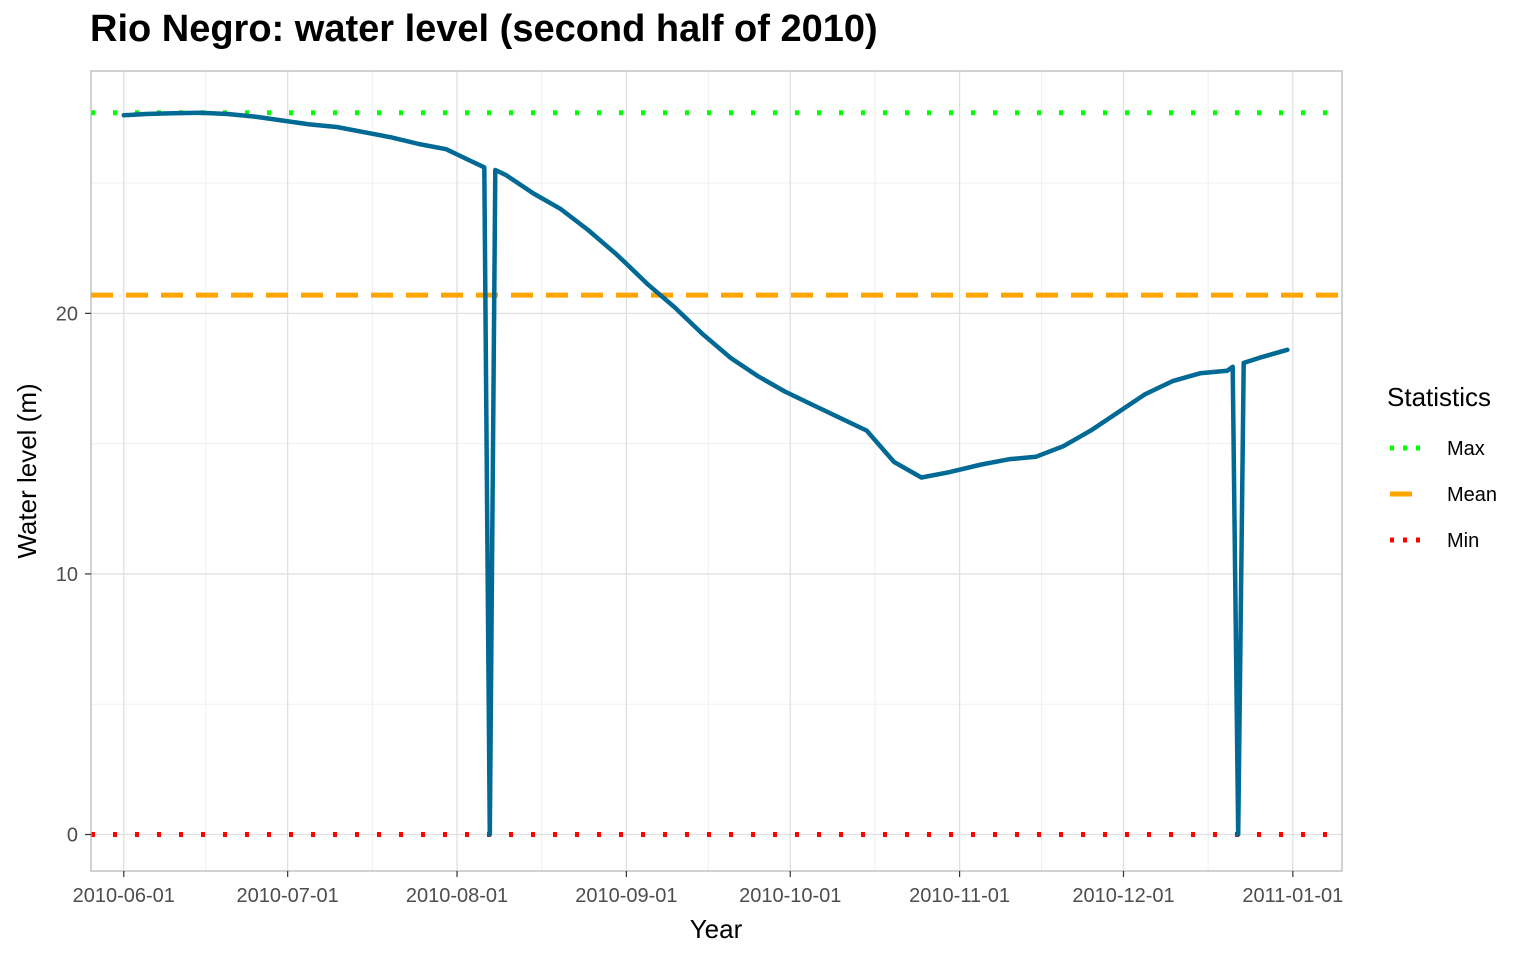 The height and width of the screenshot is (960, 1536). I want to click on x-tick-label: 2010-08-01, so click(457, 896).